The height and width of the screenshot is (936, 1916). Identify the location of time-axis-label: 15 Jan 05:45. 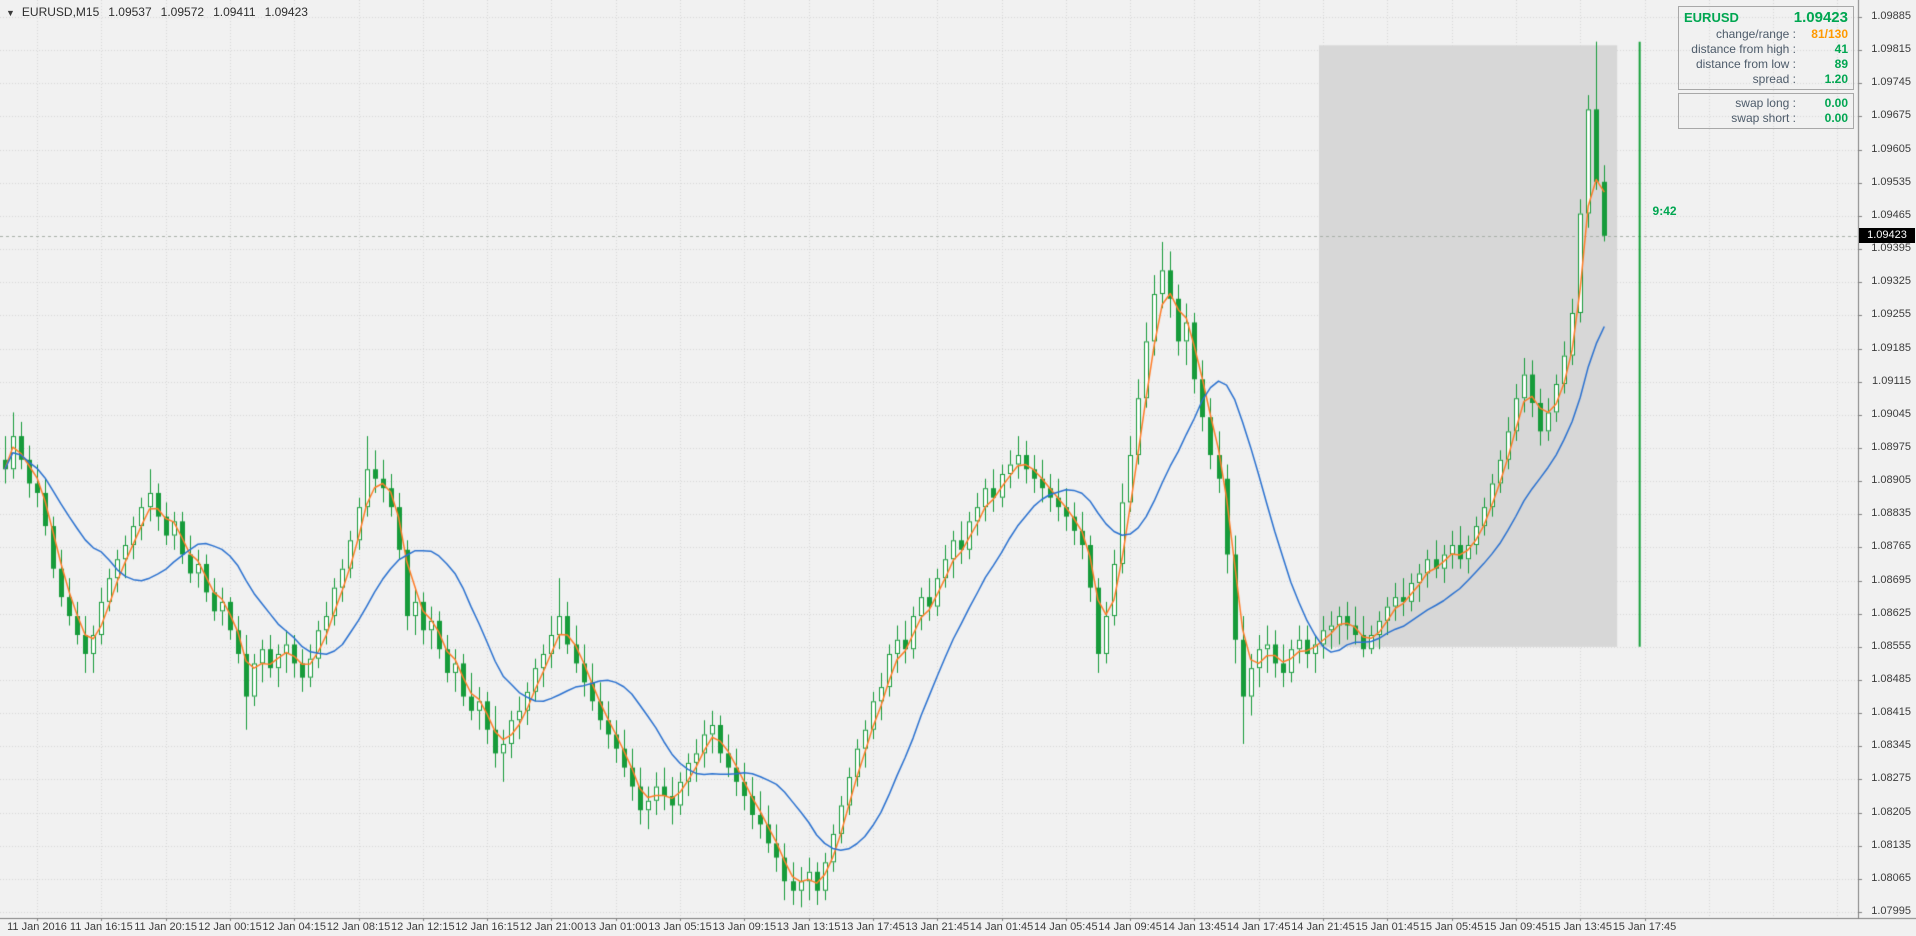
(1451, 927).